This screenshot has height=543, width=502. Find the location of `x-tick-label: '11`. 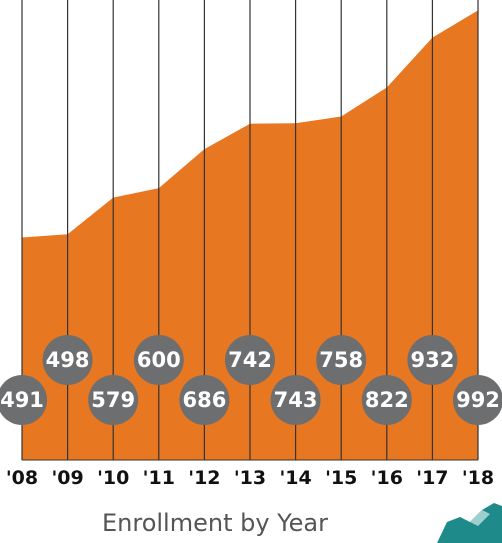

x-tick-label: '11 is located at coordinates (159, 478).